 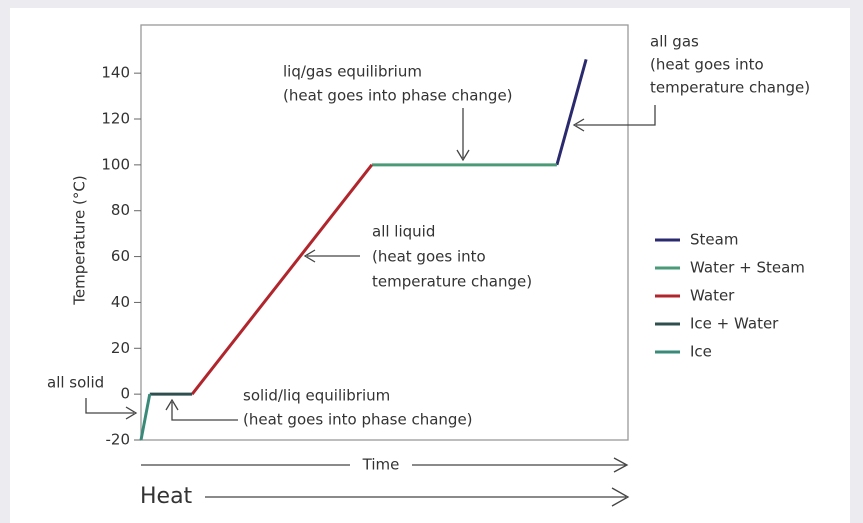 What do you see at coordinates (381, 465) in the screenshot?
I see `x-axis-label: Time` at bounding box center [381, 465].